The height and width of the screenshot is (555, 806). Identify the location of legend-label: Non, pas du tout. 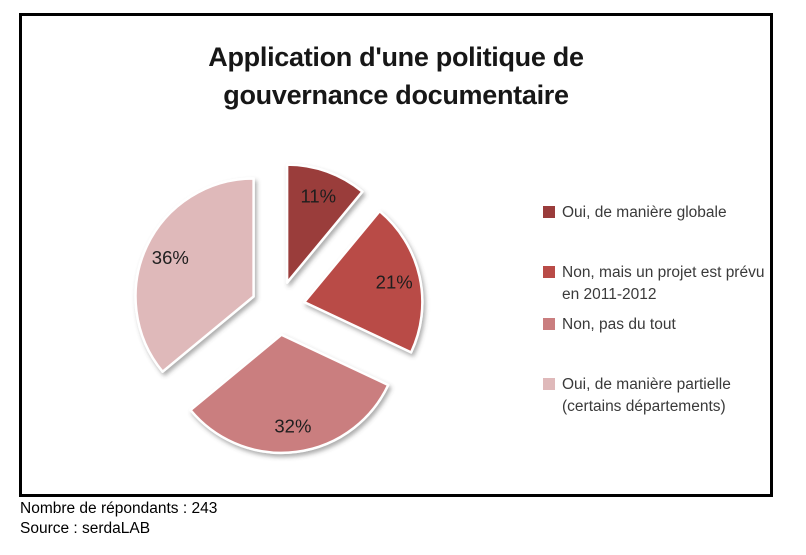
(619, 324).